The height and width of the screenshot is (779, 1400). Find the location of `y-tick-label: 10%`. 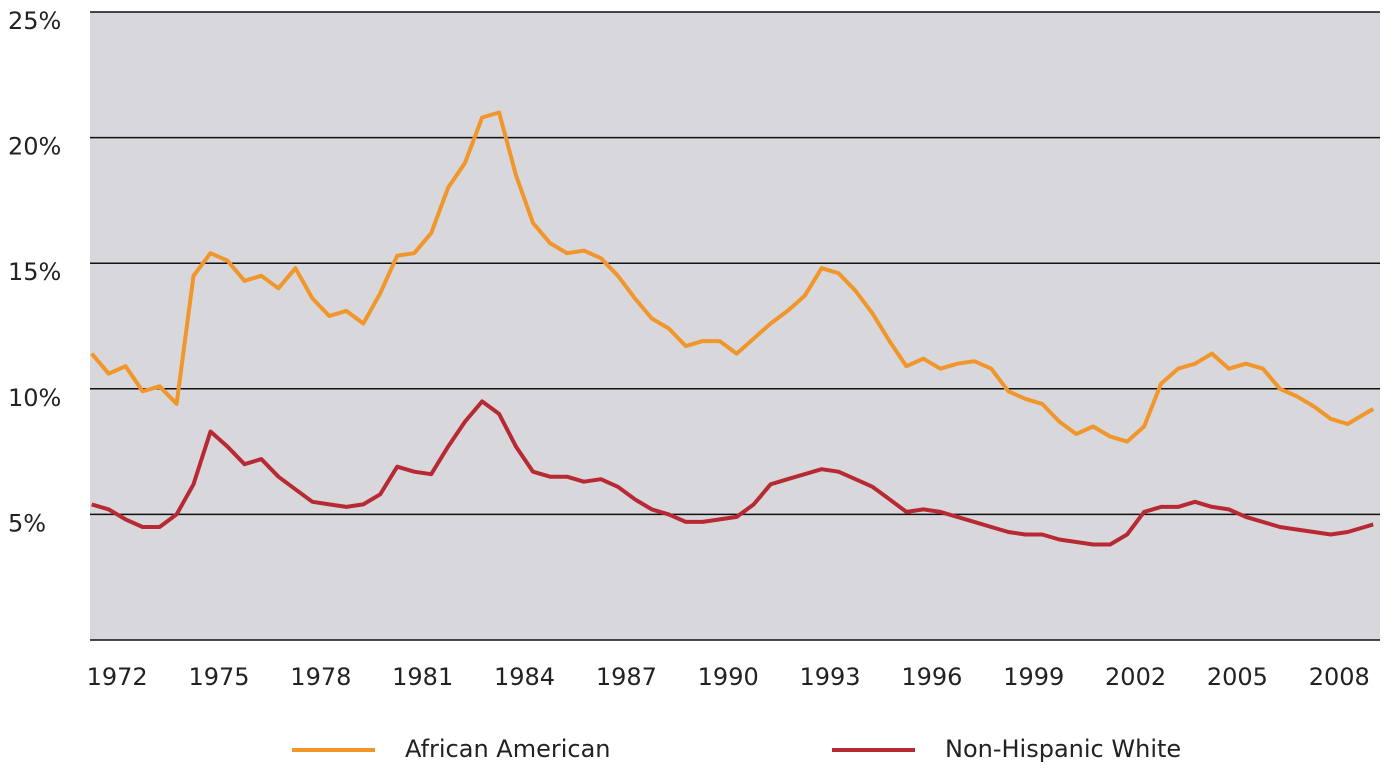

y-tick-label: 10% is located at coordinates (34, 398).